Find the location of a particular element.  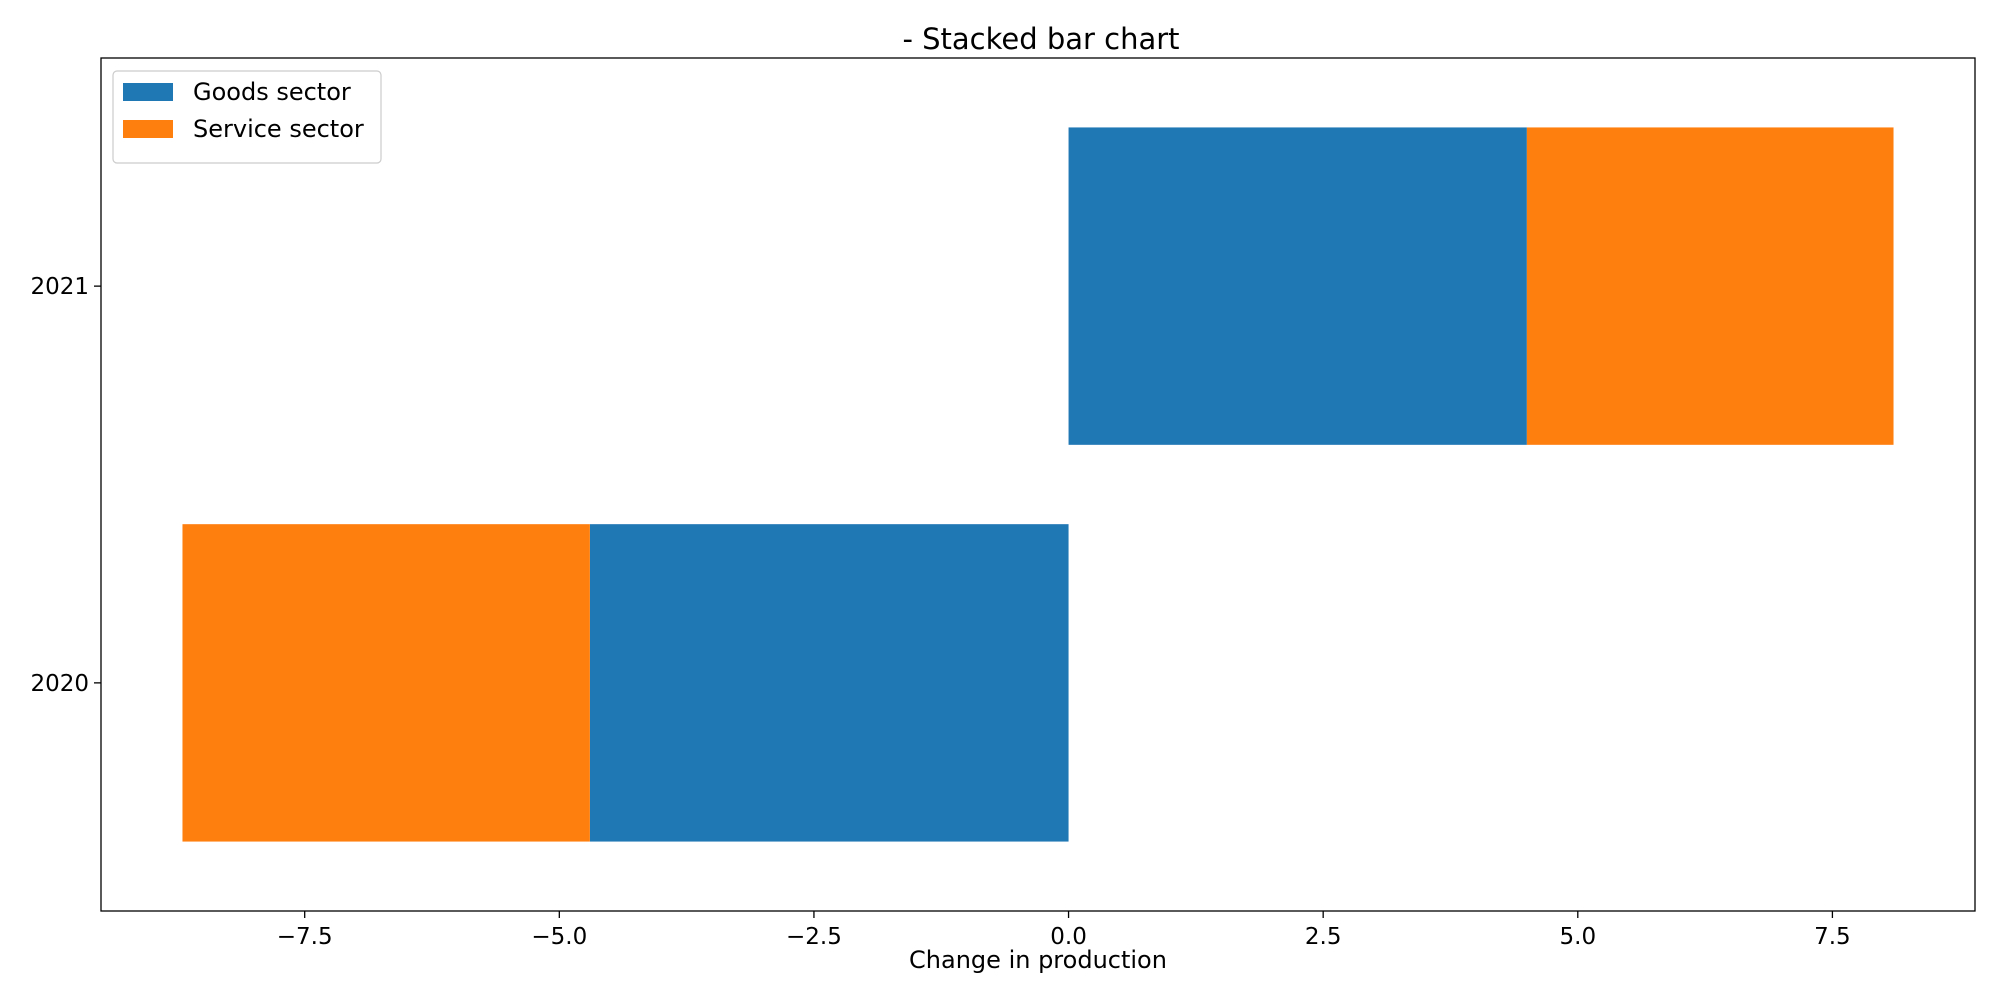

x-tick-label: −7.5 is located at coordinates (305, 937).